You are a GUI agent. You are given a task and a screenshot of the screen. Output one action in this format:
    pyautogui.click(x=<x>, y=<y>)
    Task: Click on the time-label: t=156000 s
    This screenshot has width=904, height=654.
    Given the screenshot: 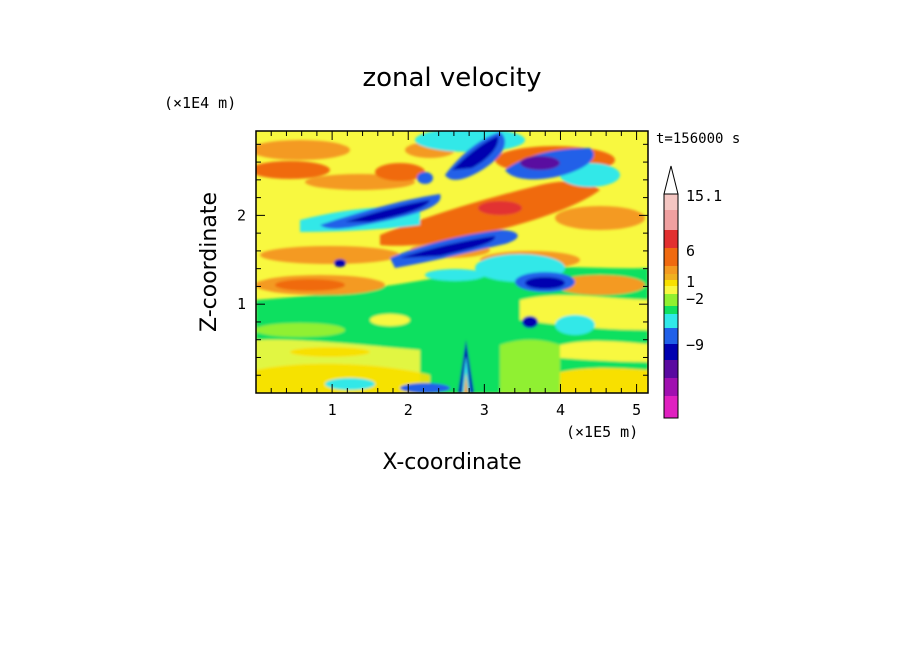 What is the action you would take?
    pyautogui.click(x=698, y=139)
    